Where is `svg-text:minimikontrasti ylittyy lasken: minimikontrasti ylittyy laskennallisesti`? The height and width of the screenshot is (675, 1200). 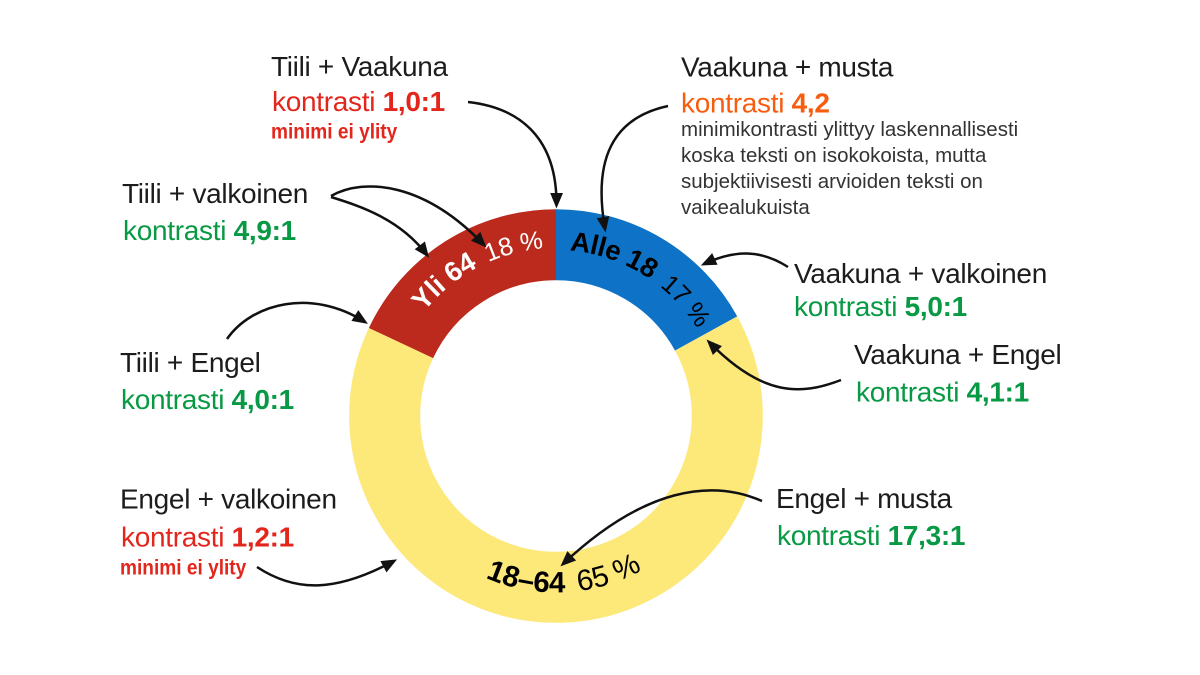 svg-text:minimikontrasti ylittyy lasken: minimikontrasti ylittyy laskennallisesti is located at coordinates (849, 129).